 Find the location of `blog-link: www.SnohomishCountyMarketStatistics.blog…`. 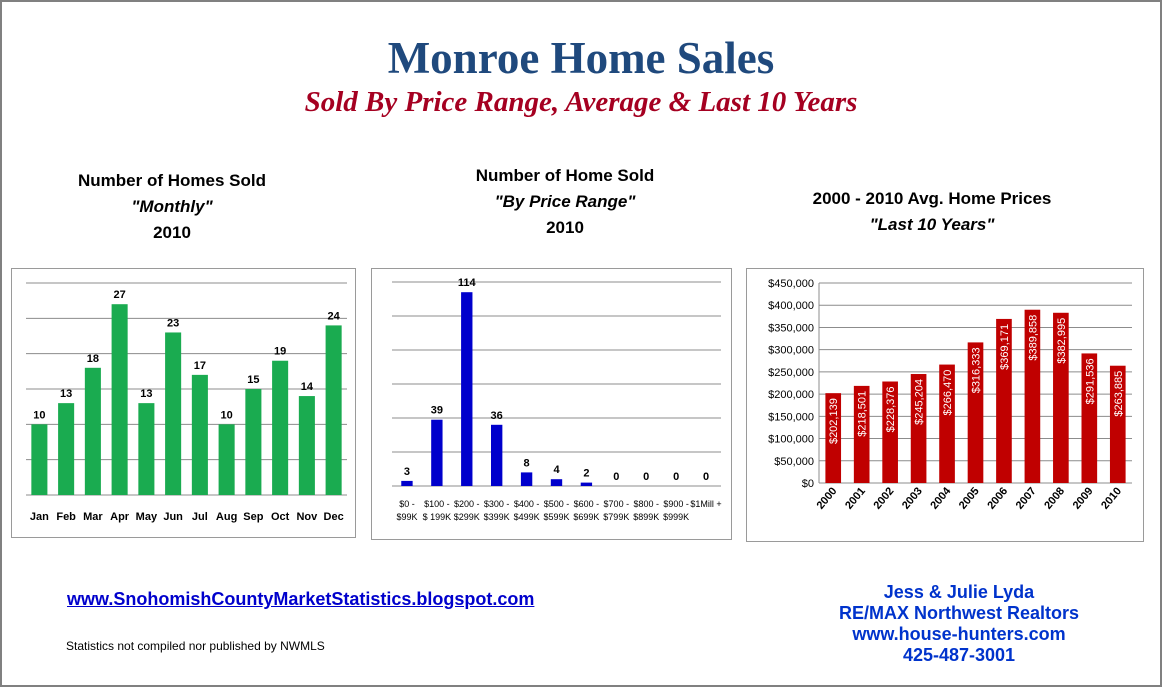

blog-link: www.SnohomishCountyMarketStatistics.blog… is located at coordinates (301, 599).